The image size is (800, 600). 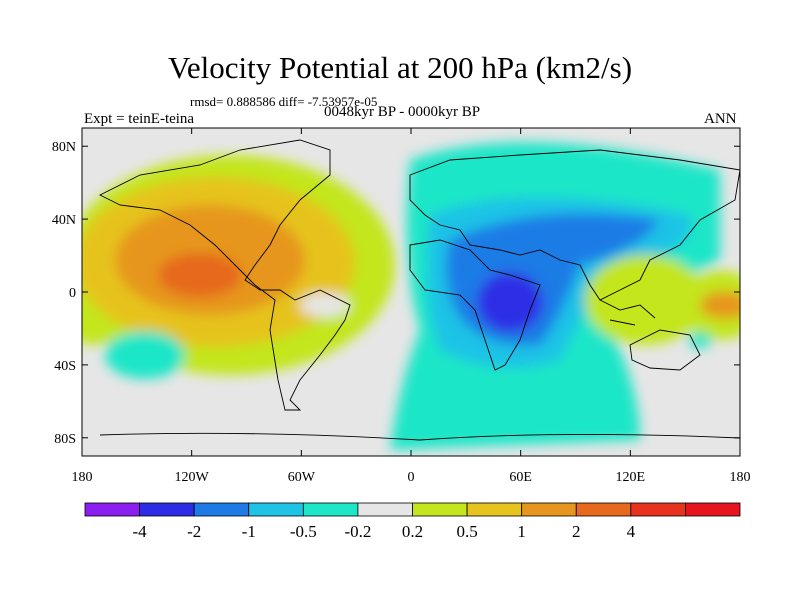 I want to click on lon-tick-label: 60W, so click(x=302, y=477).